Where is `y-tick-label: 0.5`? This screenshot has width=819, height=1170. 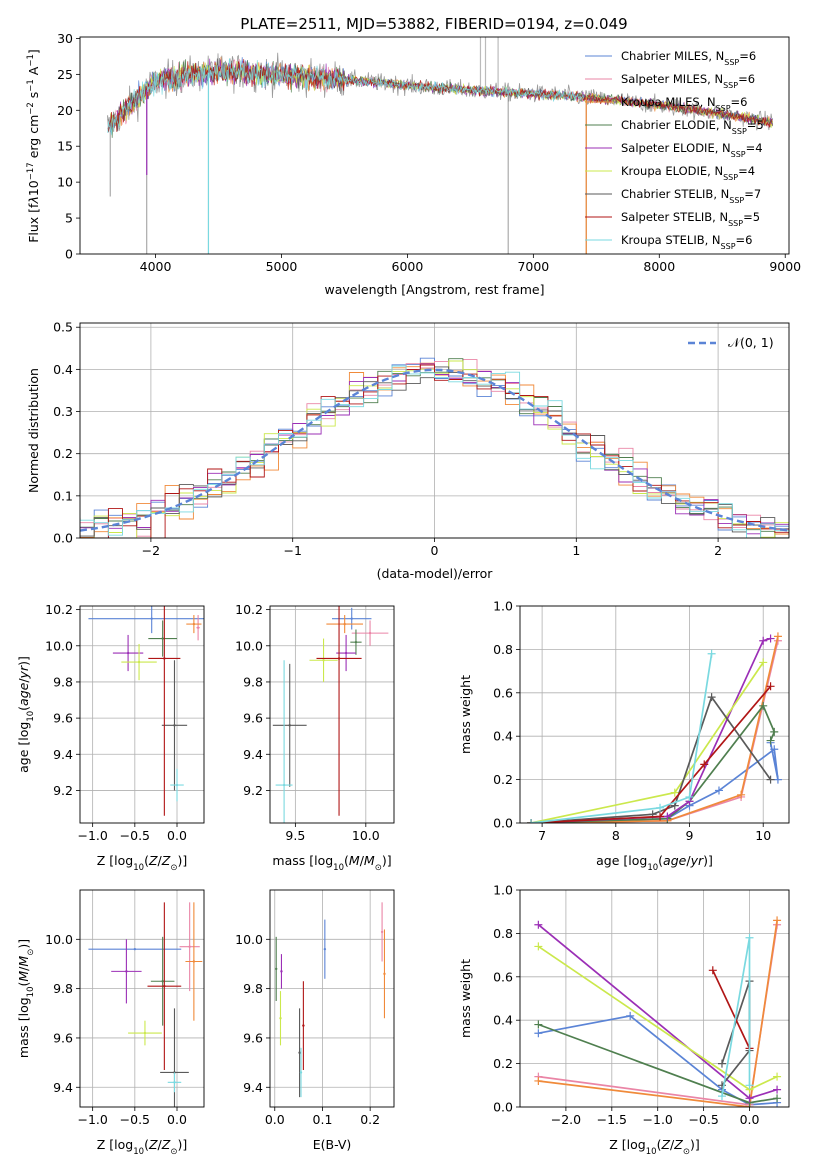 y-tick-label: 0.5 is located at coordinates (63, 327).